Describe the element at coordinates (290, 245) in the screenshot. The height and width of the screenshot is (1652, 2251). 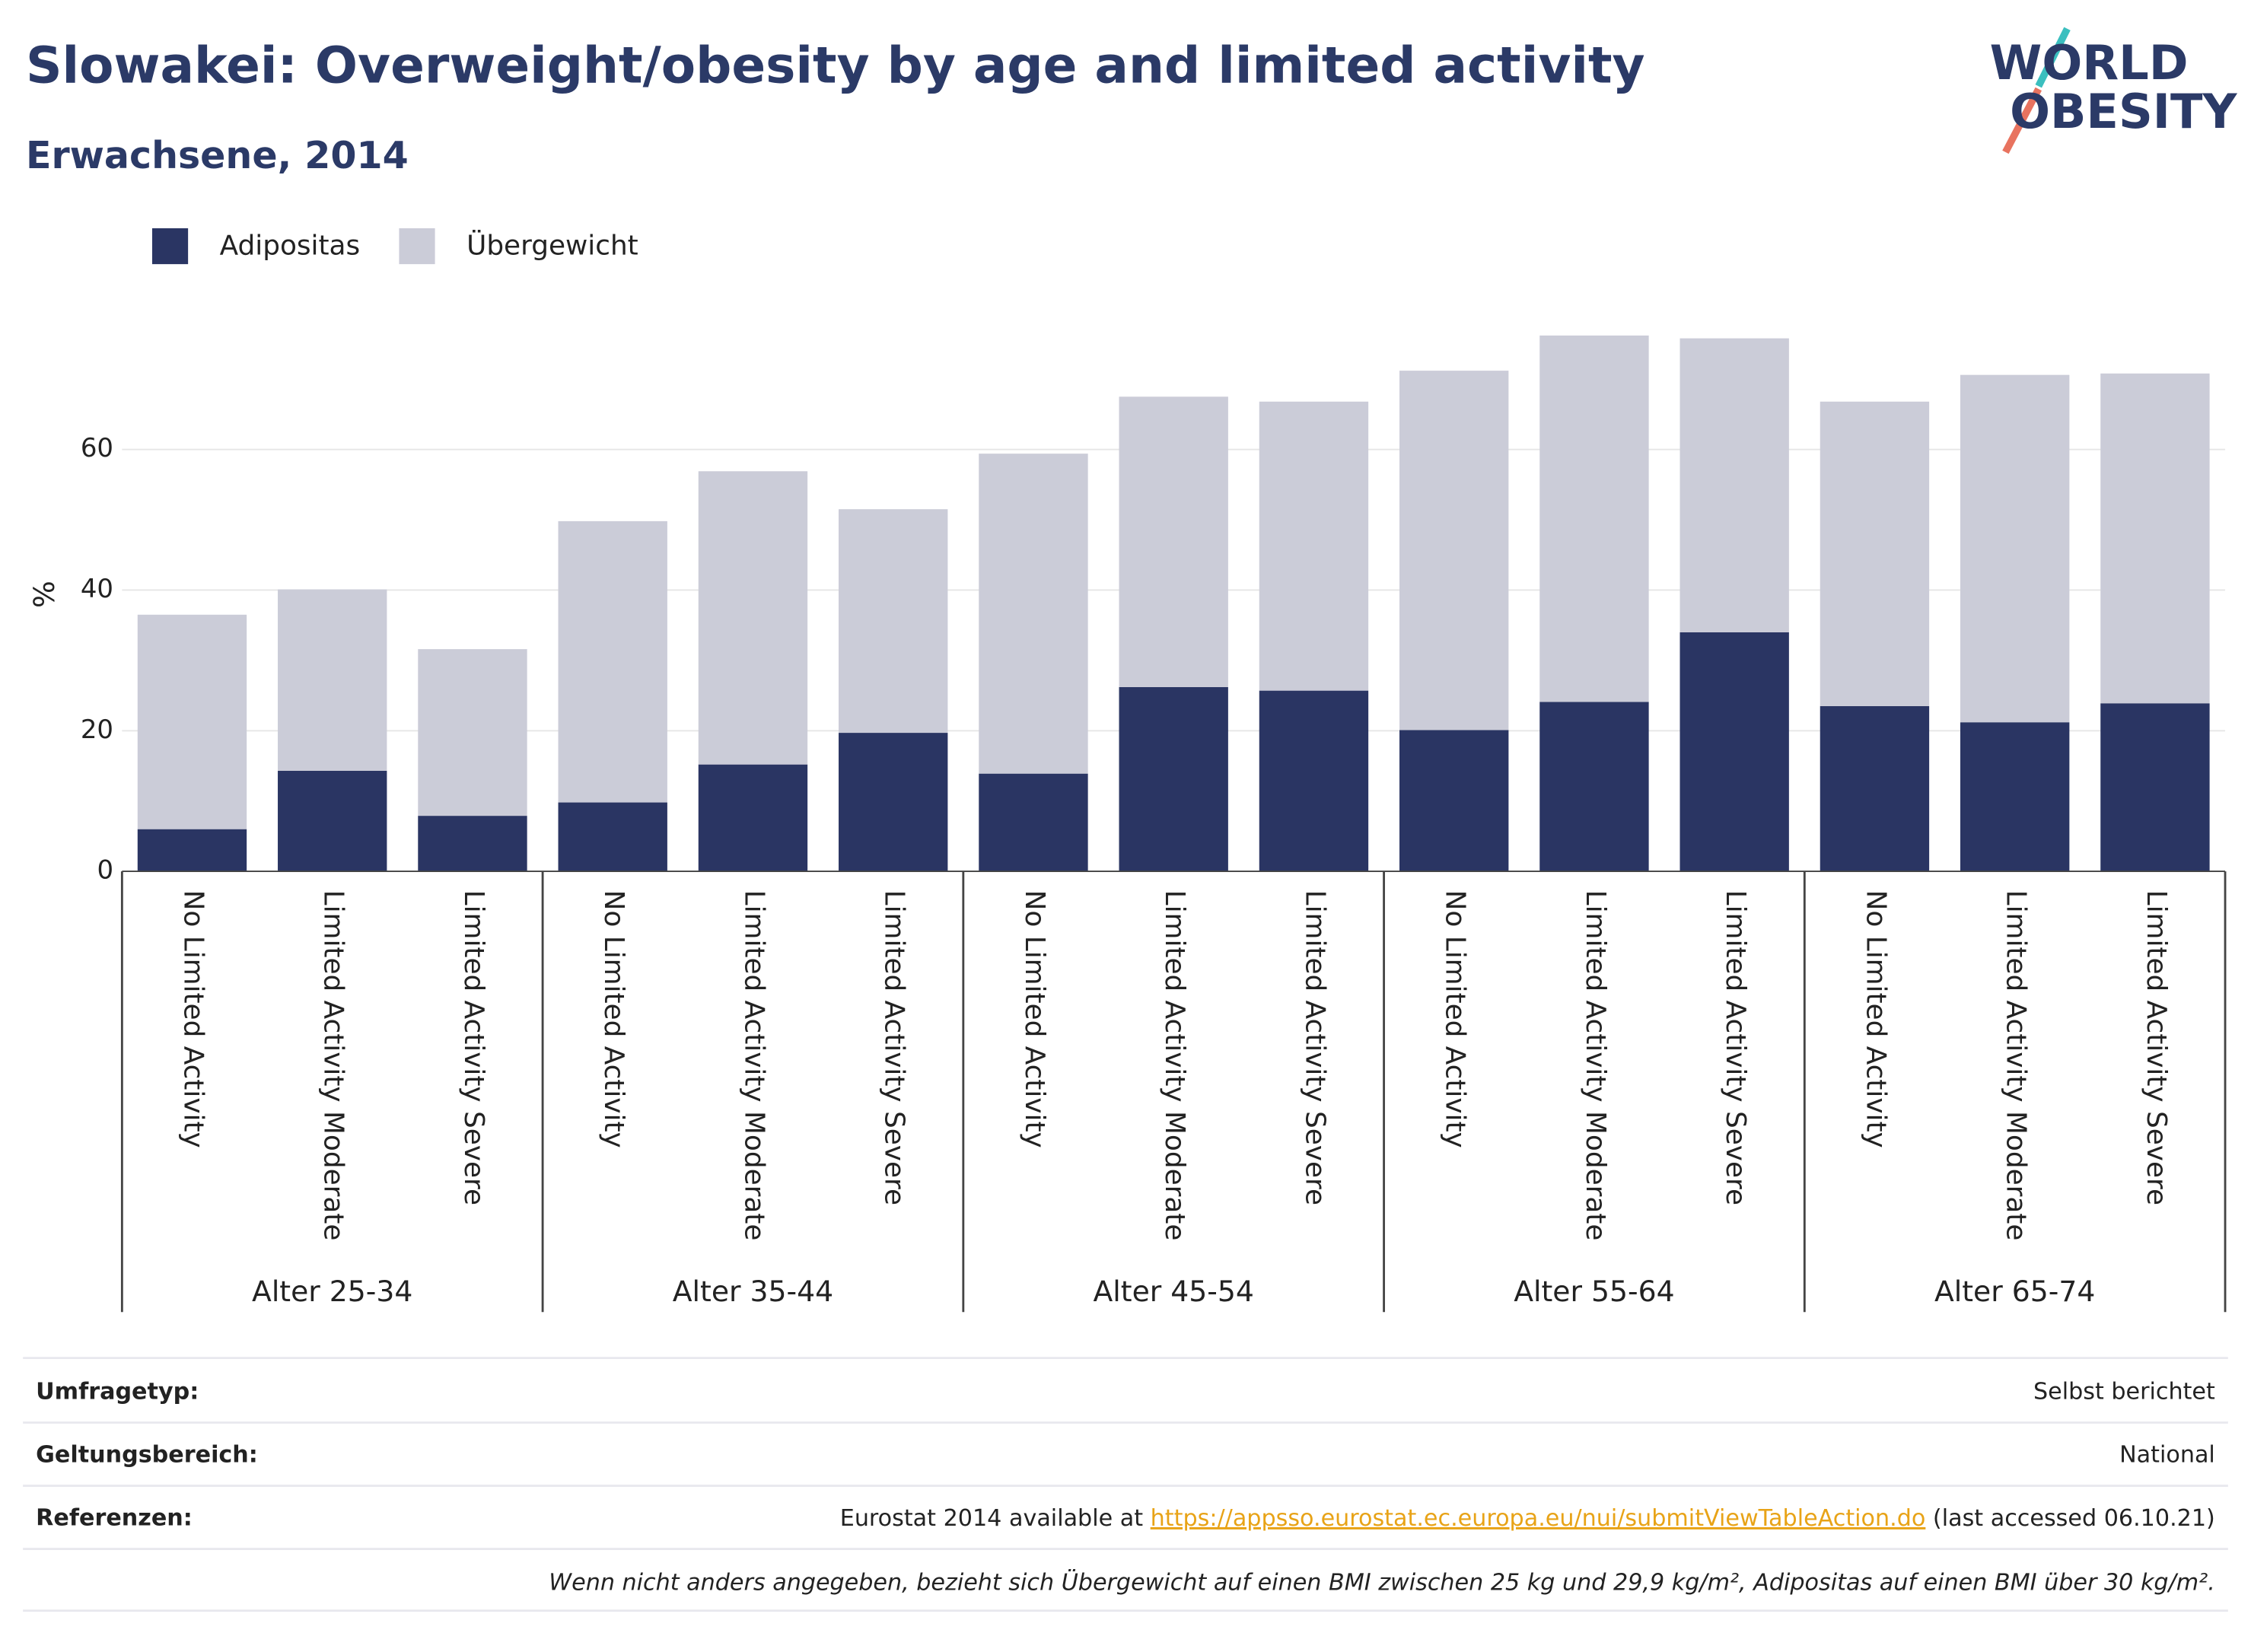
I see `legend-label: Adipositas` at that location.